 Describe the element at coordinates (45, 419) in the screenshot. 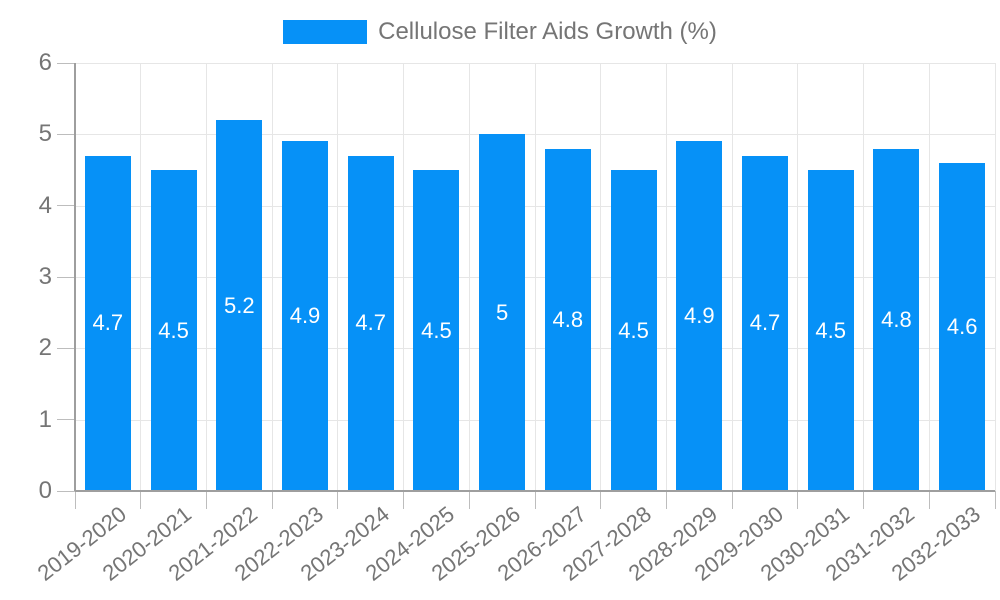

I see `y-axis-label: 1` at that location.